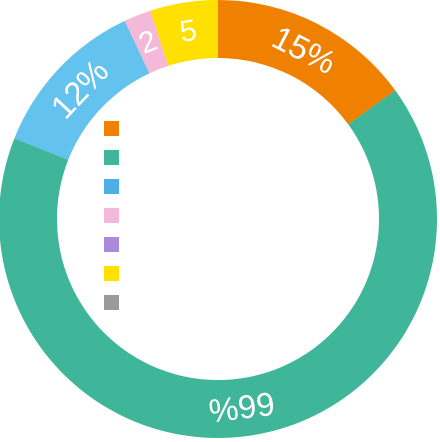  Describe the element at coordinates (188, 31) in the screenshot. I see `donut-slice-label-4: 5` at that location.